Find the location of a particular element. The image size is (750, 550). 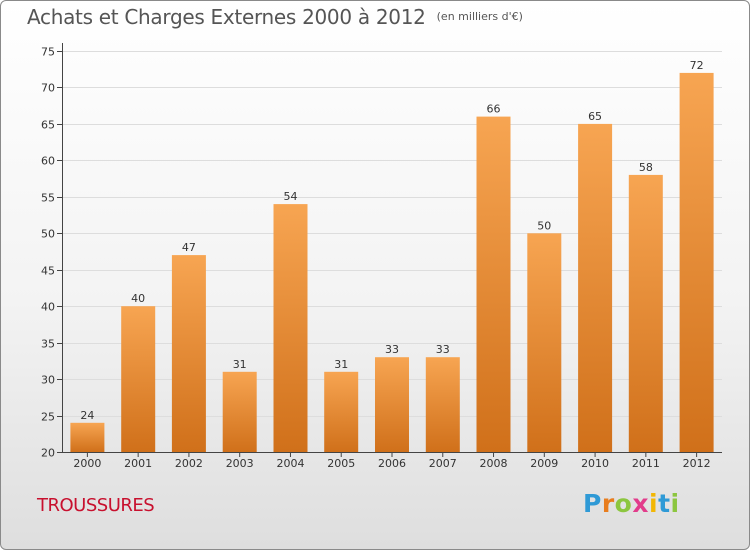

bar-value-label: 40 is located at coordinates (138, 298).